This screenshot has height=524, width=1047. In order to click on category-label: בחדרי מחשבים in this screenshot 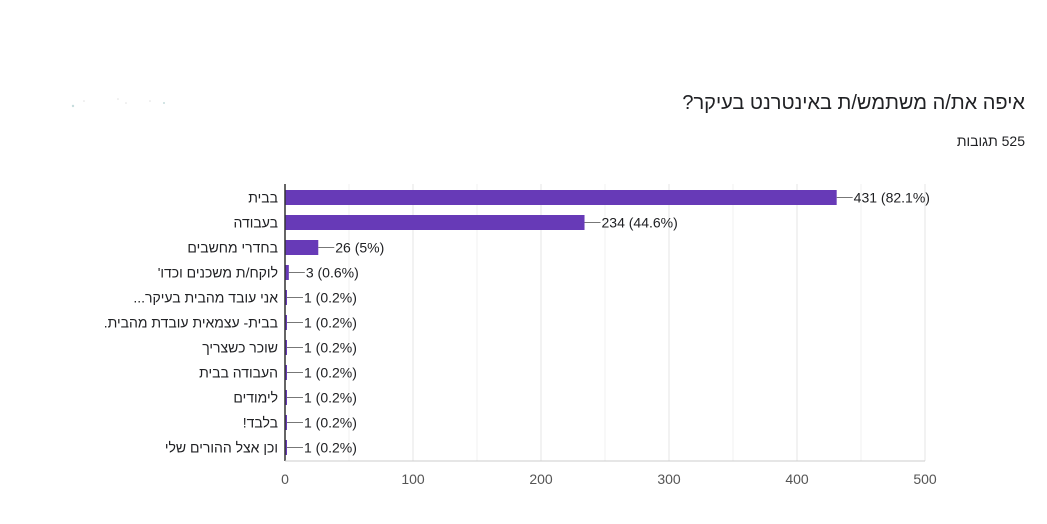, I will do `click(232, 248)`.